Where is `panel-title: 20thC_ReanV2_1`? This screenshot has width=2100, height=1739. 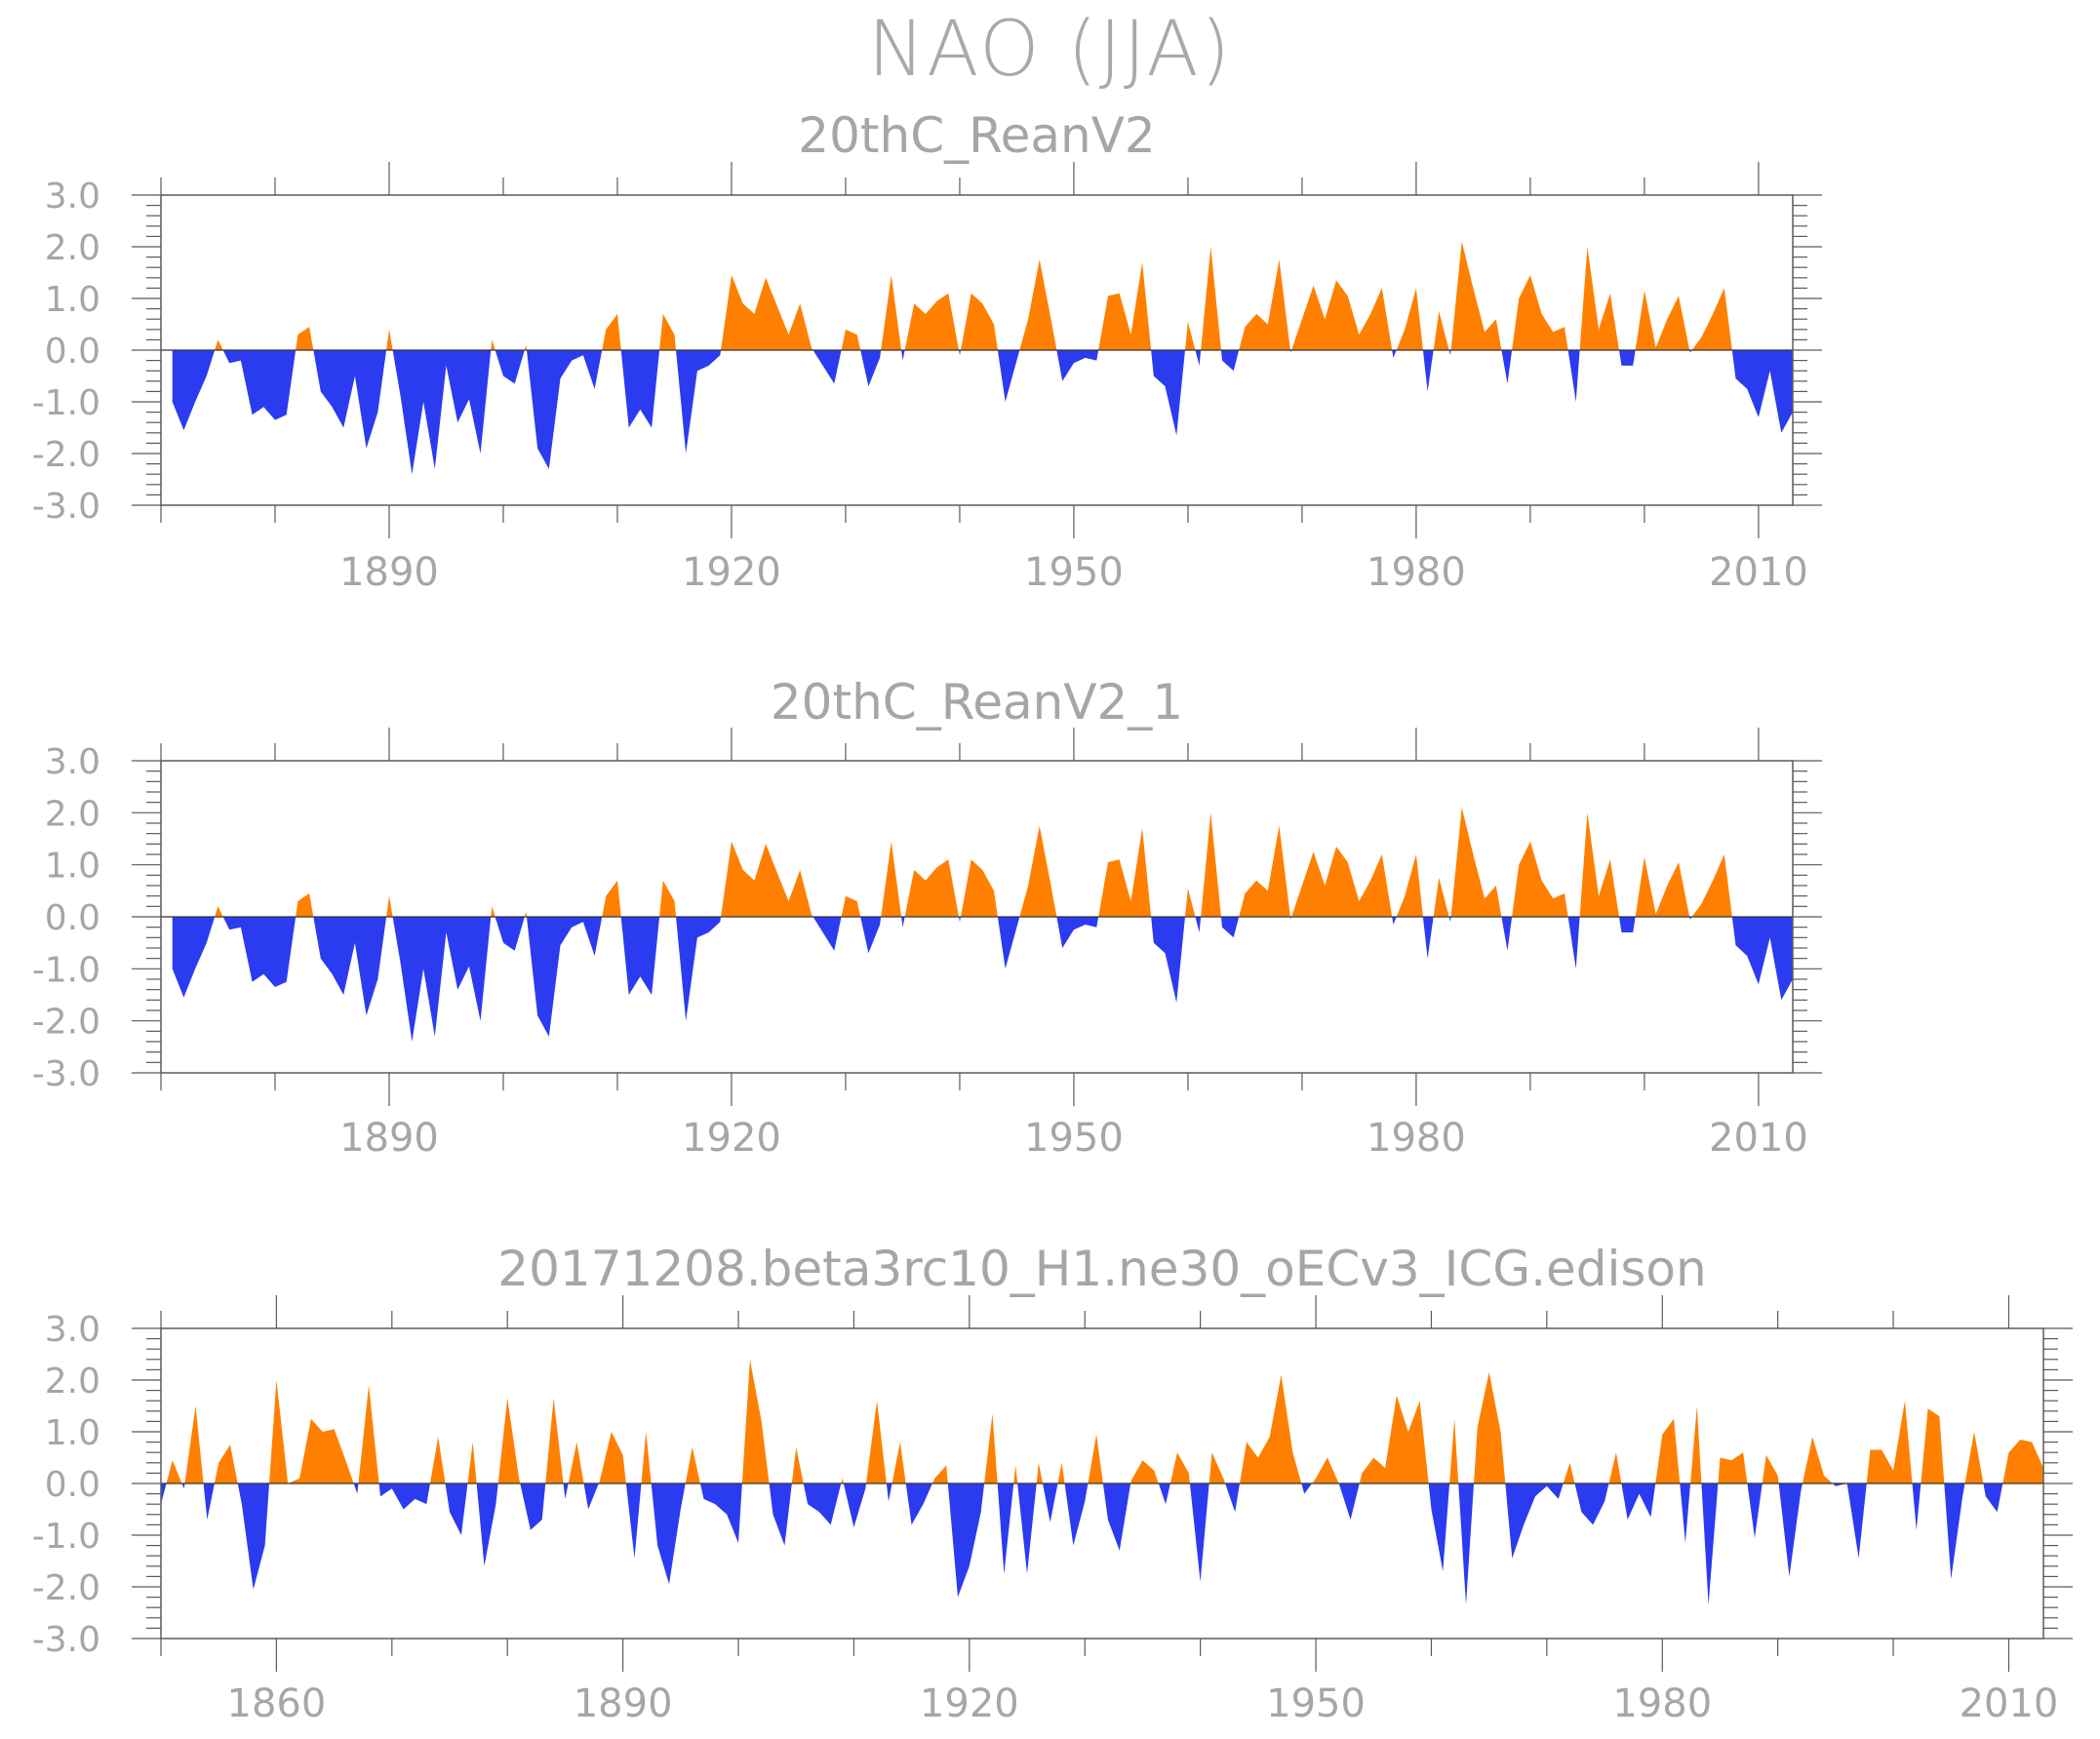
panel-title: 20thC_ReanV2_1 is located at coordinates (977, 702).